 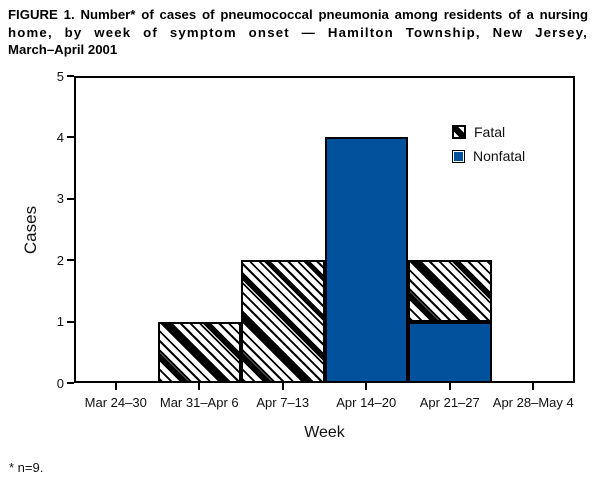 What do you see at coordinates (449, 402) in the screenshot?
I see `x-tick-label: Apr 21–27` at bounding box center [449, 402].